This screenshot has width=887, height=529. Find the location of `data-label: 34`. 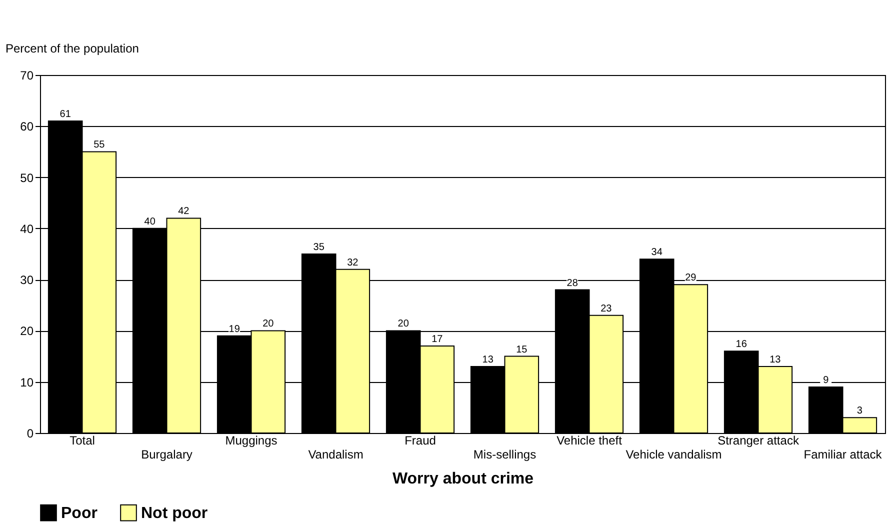

data-label: 34 is located at coordinates (657, 252).